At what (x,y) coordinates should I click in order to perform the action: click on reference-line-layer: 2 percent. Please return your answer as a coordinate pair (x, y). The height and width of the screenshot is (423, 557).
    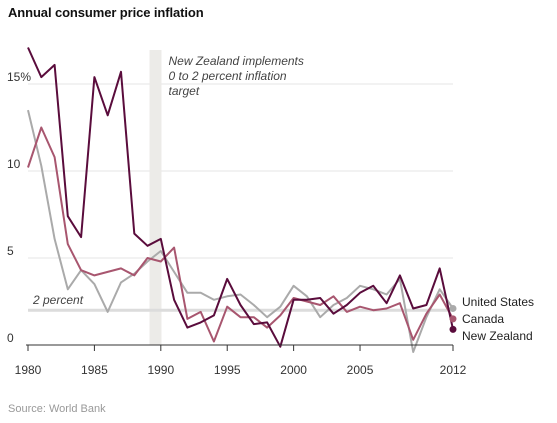
    Looking at the image, I should click on (240, 302).